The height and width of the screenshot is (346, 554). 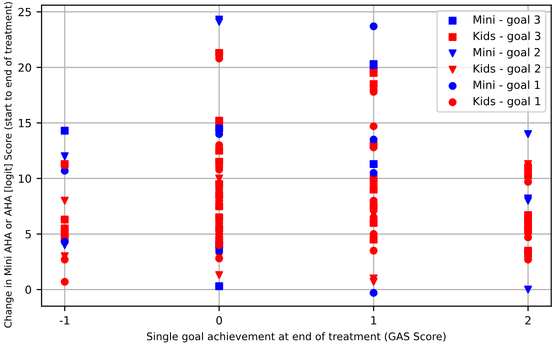 I want to click on y-tick-label: 15, so click(x=24, y=123).